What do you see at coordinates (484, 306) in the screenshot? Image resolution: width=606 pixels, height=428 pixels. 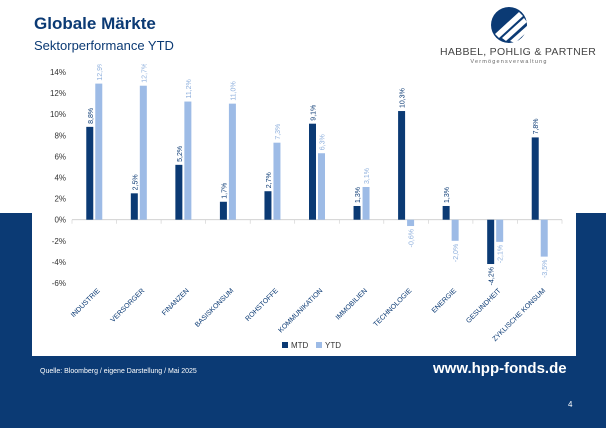 I see `category-label: GESUNDHEIT` at bounding box center [484, 306].